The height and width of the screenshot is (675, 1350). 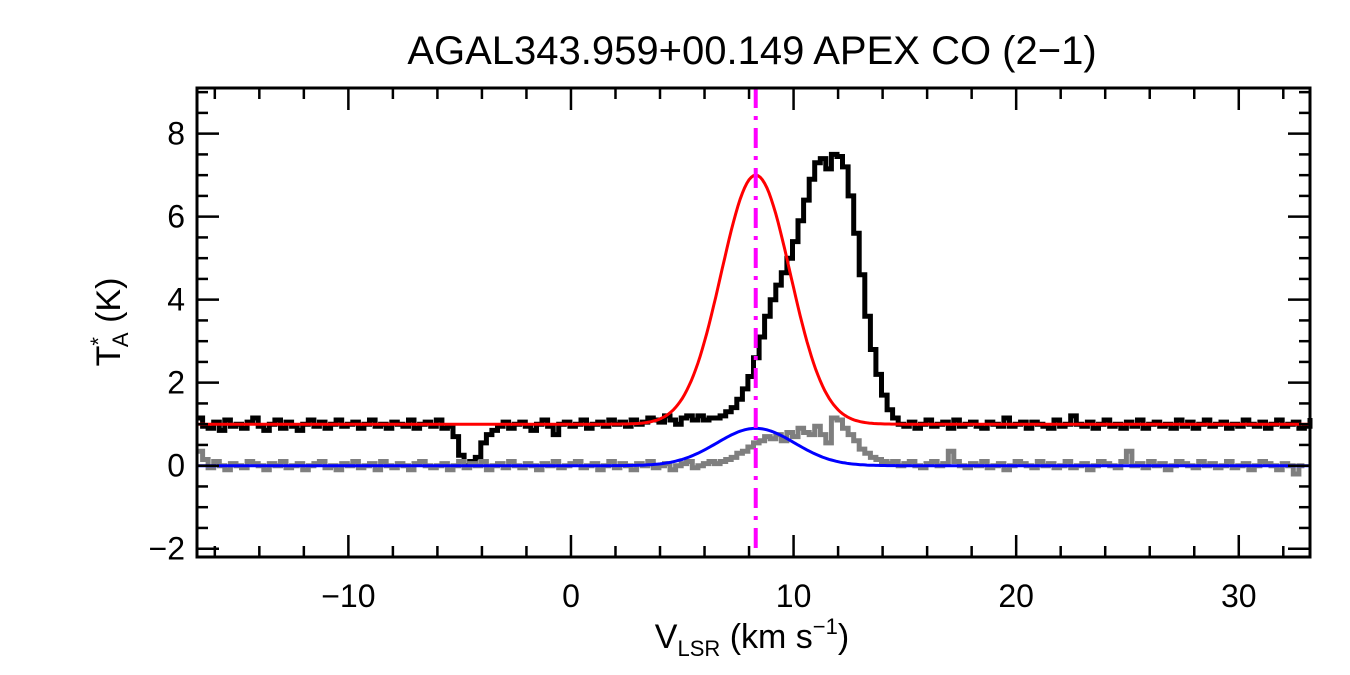 What do you see at coordinates (176, 134) in the screenshot?
I see `y-tick-label: 8` at bounding box center [176, 134].